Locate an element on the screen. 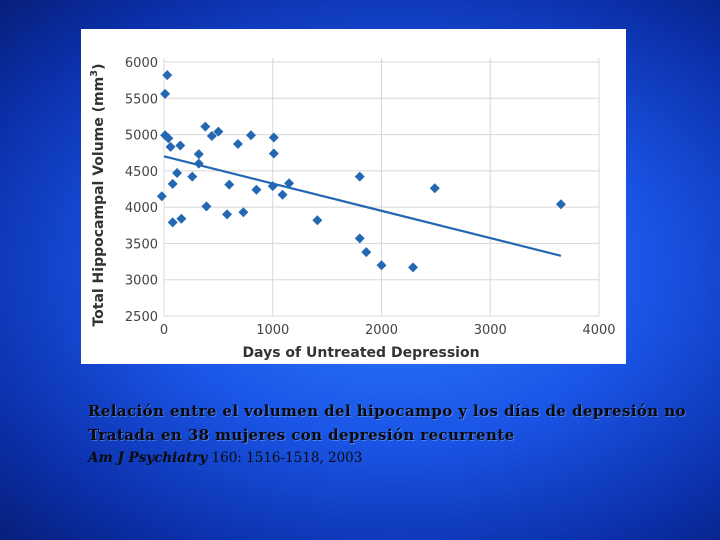  y-tick-label: 2500 is located at coordinates (141, 317).